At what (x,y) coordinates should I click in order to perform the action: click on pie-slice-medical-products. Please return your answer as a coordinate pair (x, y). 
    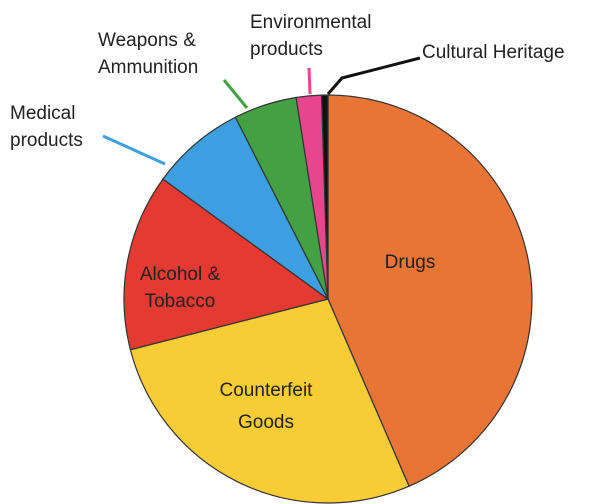
    Looking at the image, I should click on (245, 208).